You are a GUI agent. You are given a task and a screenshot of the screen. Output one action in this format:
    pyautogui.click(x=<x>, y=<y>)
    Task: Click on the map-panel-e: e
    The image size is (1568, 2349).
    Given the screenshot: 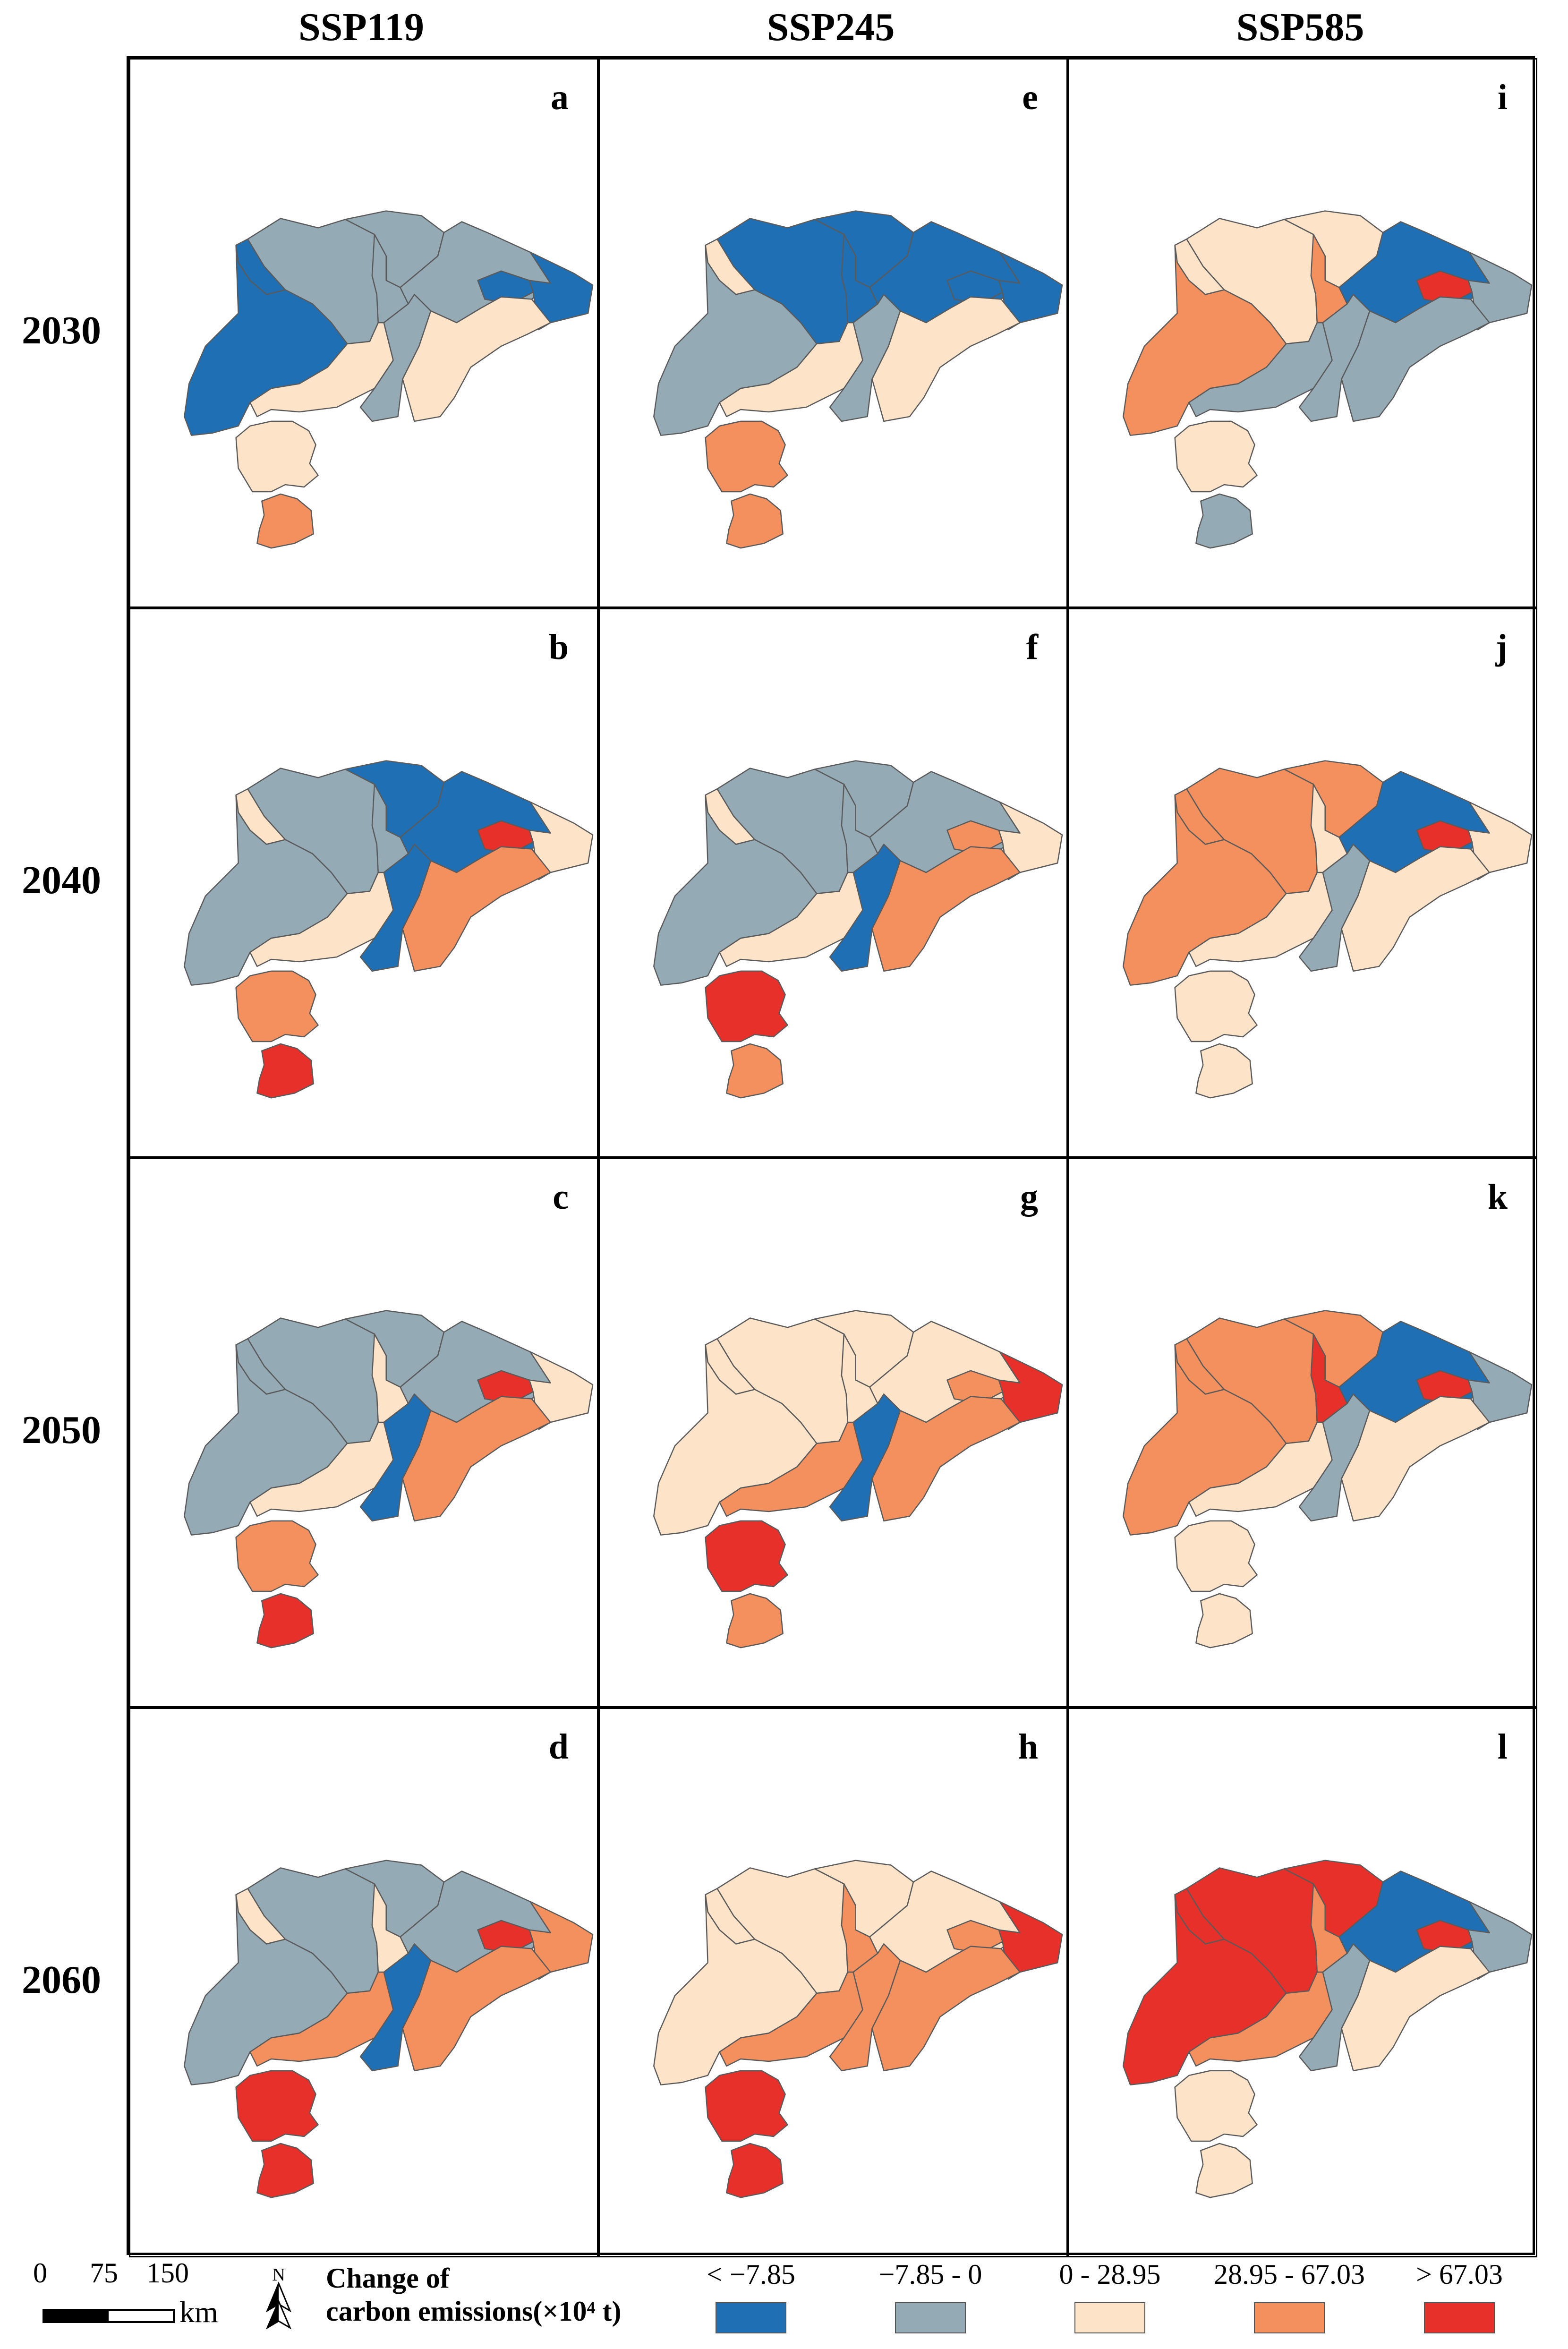 What is the action you would take?
    pyautogui.click(x=833, y=333)
    